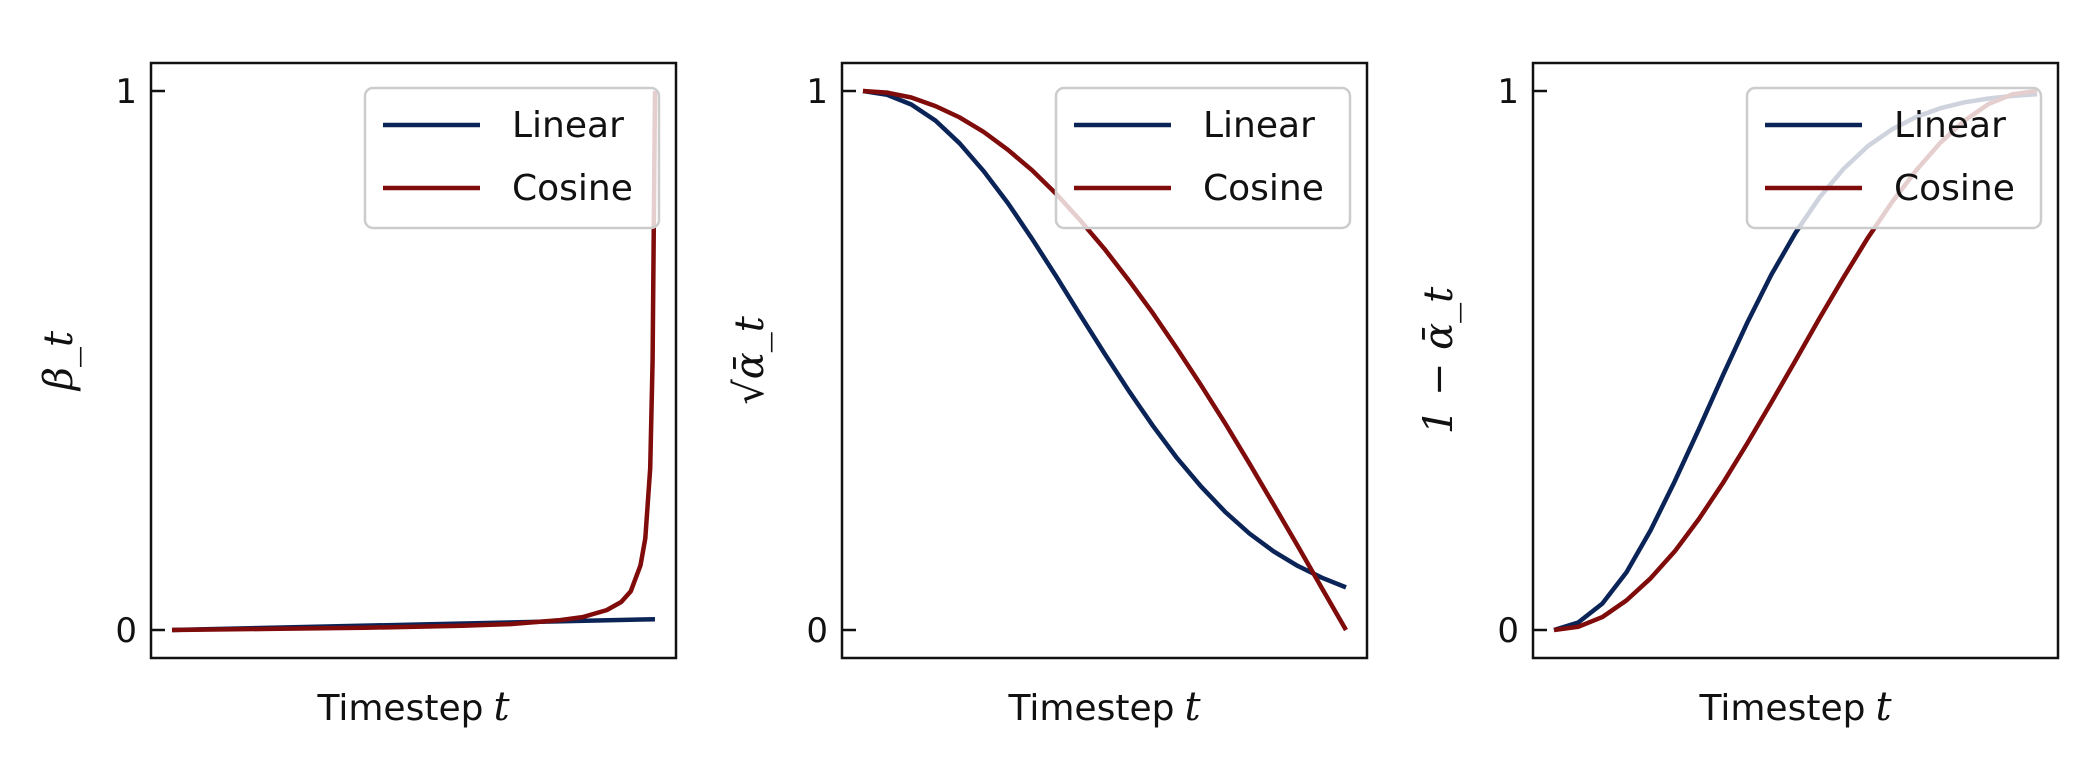 Image resolution: width=2100 pixels, height=780 pixels. Describe the element at coordinates (59, 361) in the screenshot. I see `y-axis-label-beta-t: β_t` at that location.